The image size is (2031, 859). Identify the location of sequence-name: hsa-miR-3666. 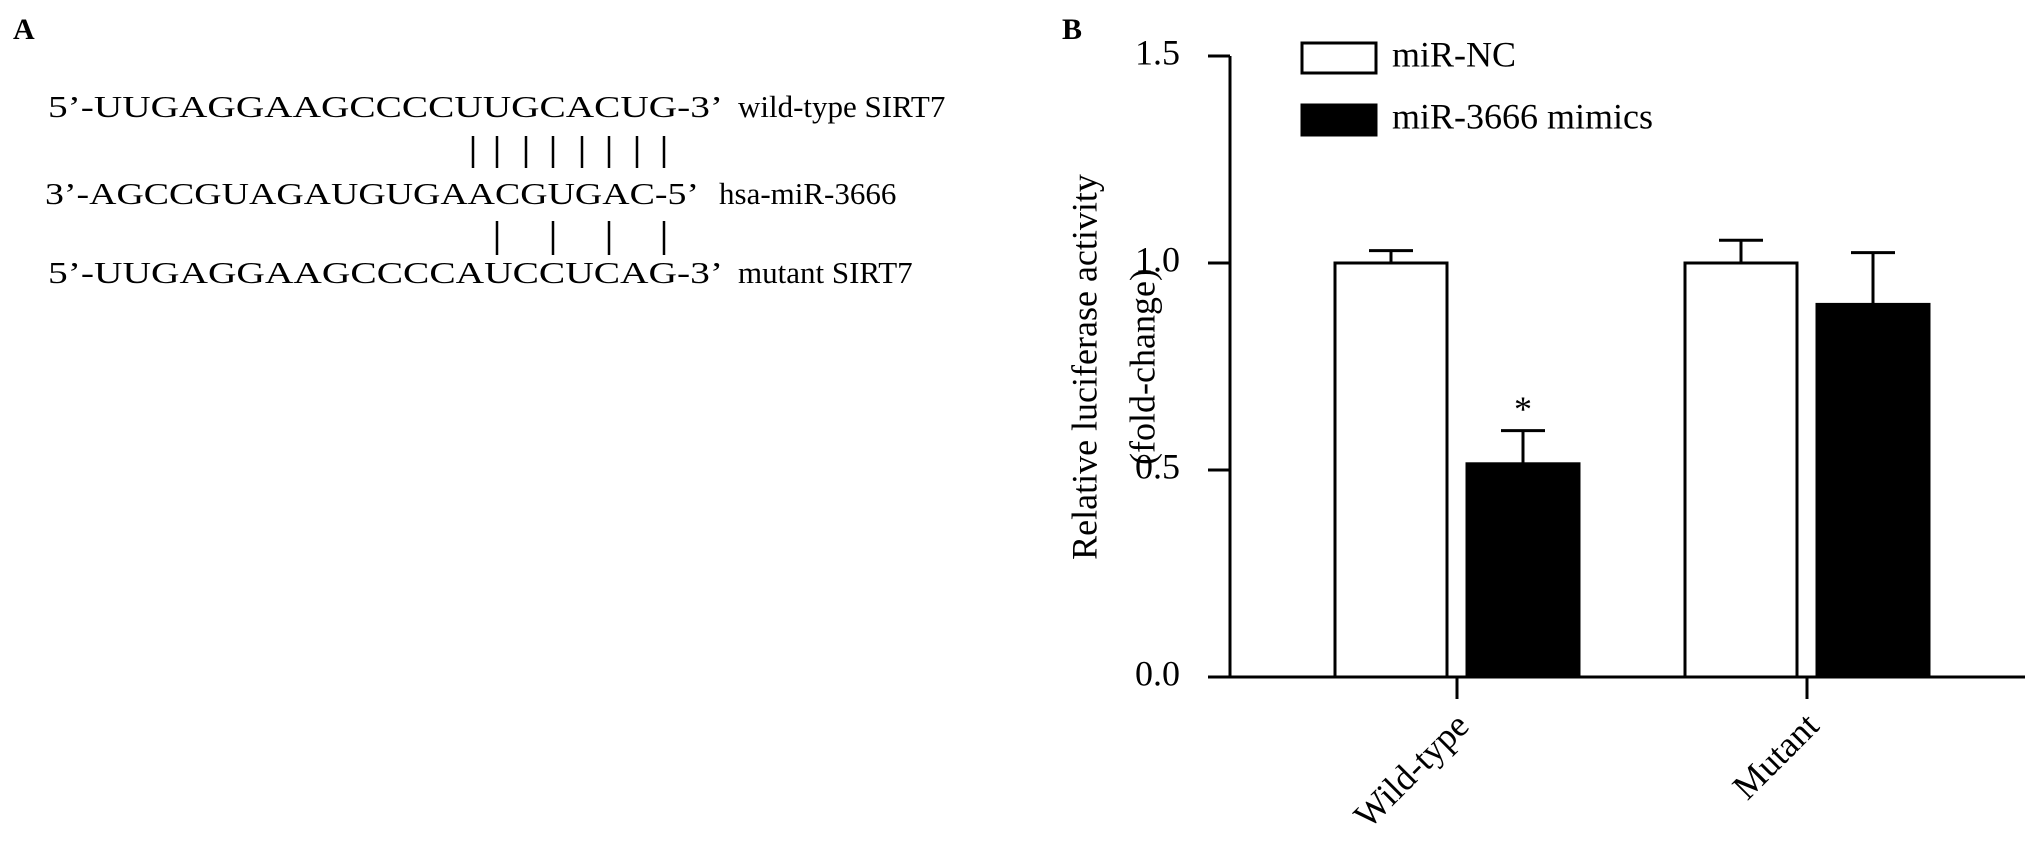
(807, 193).